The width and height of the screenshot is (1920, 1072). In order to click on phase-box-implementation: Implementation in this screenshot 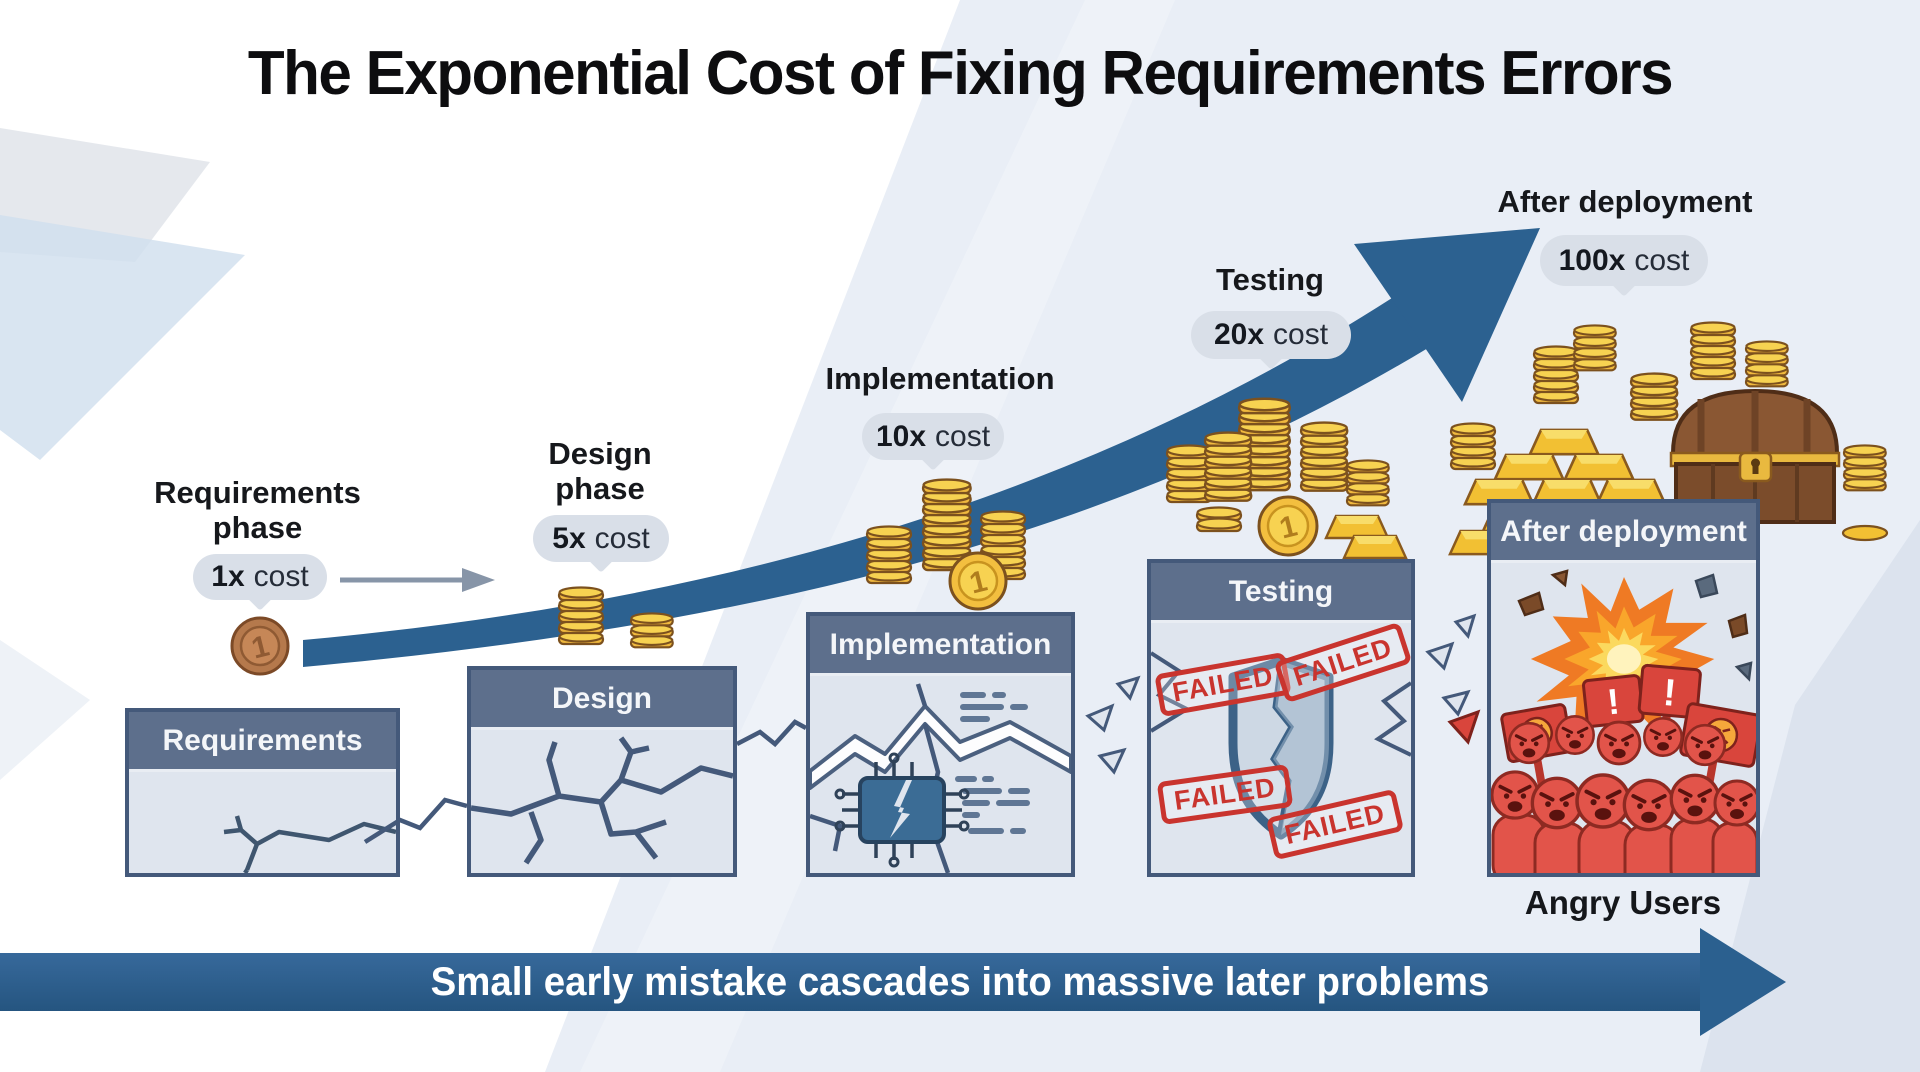, I will do `click(940, 744)`.